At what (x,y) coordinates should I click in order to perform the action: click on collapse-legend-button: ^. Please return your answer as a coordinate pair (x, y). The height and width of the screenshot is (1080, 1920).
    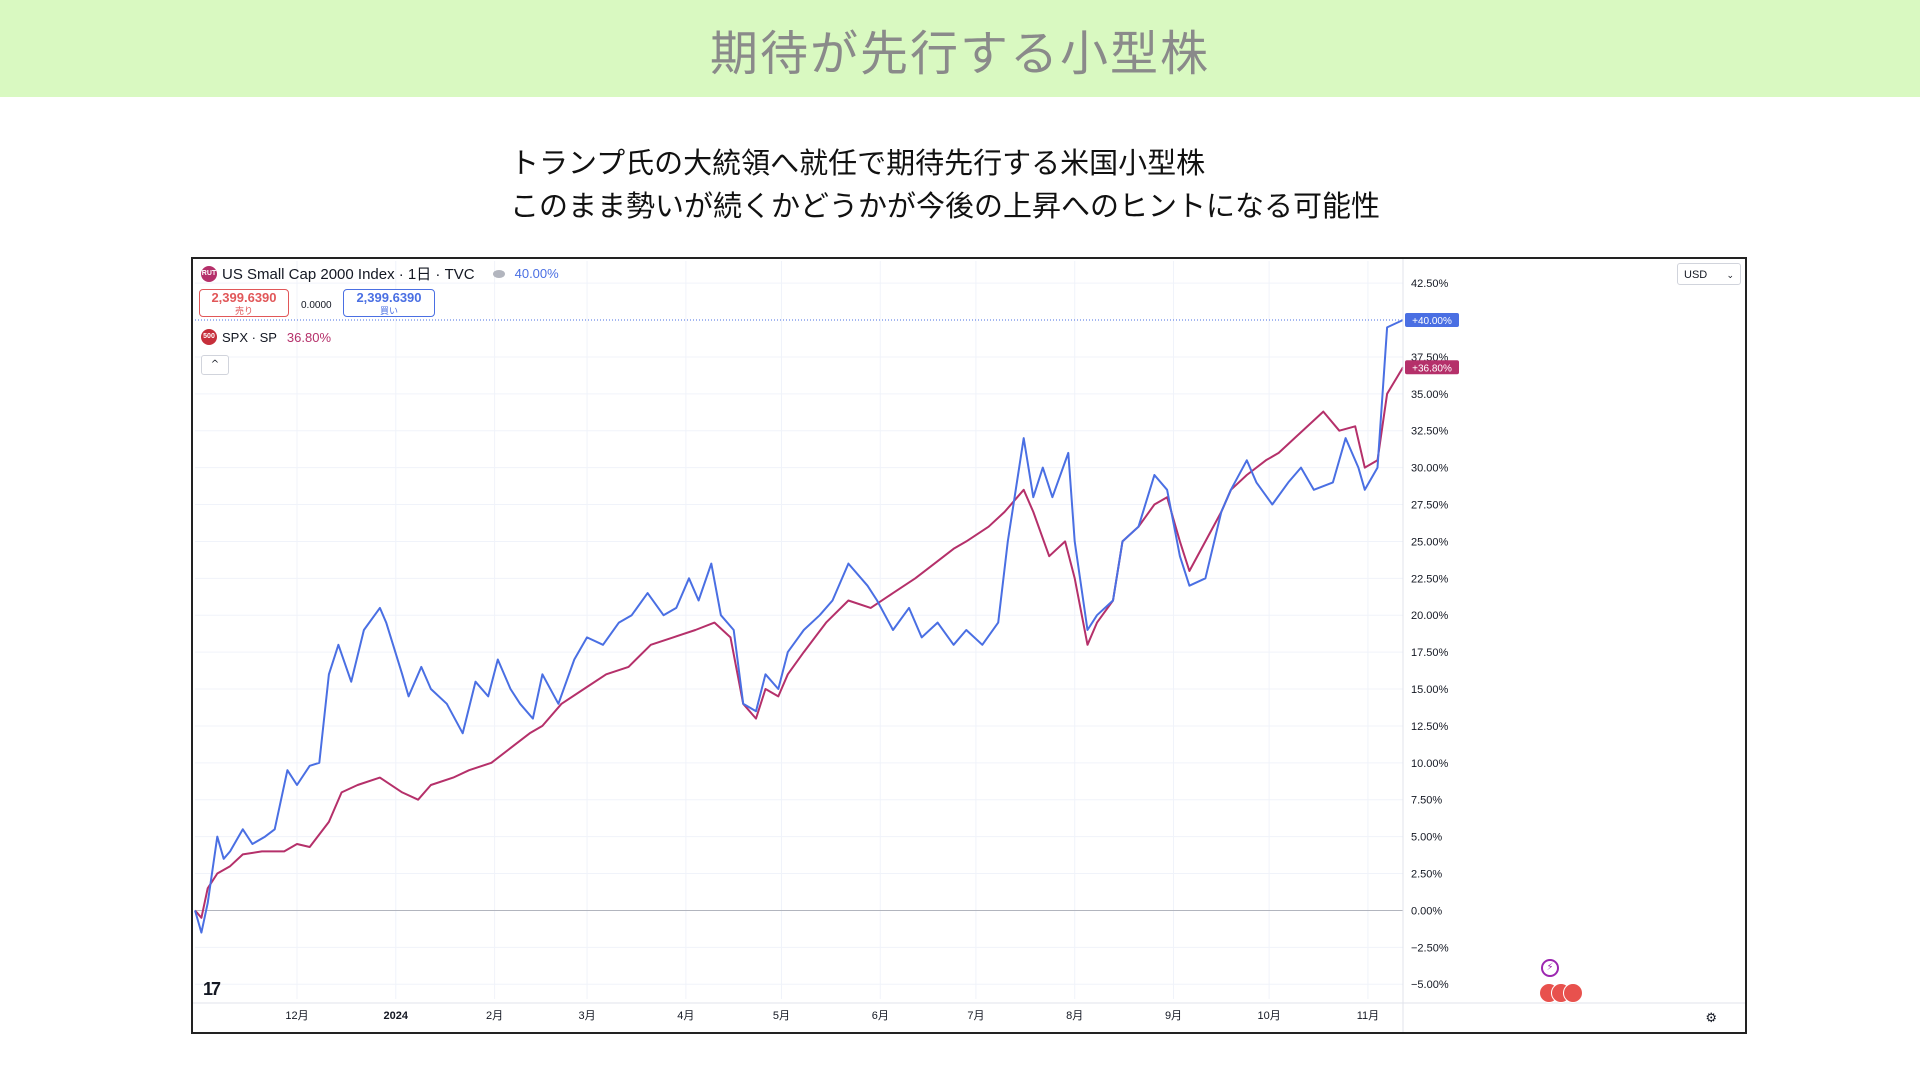
    Looking at the image, I should click on (215, 365).